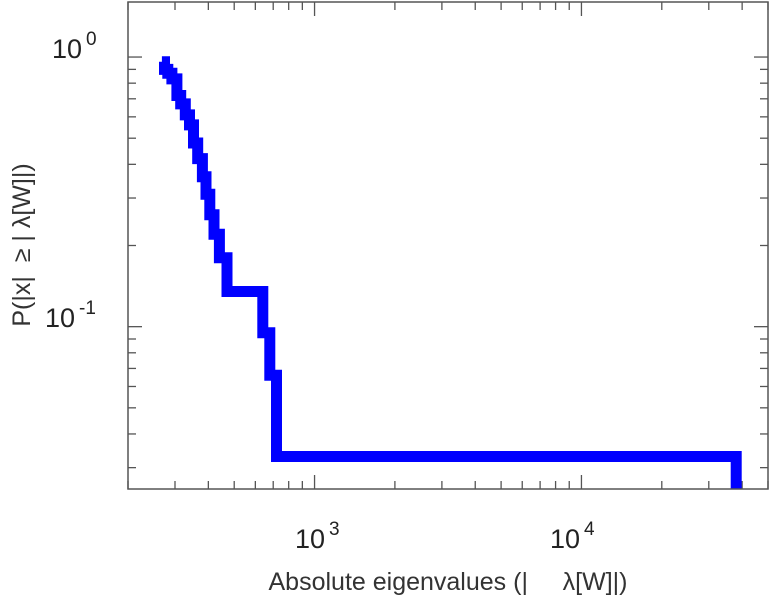  I want to click on x-tick-label-1000: 10 3, so click(317, 536).